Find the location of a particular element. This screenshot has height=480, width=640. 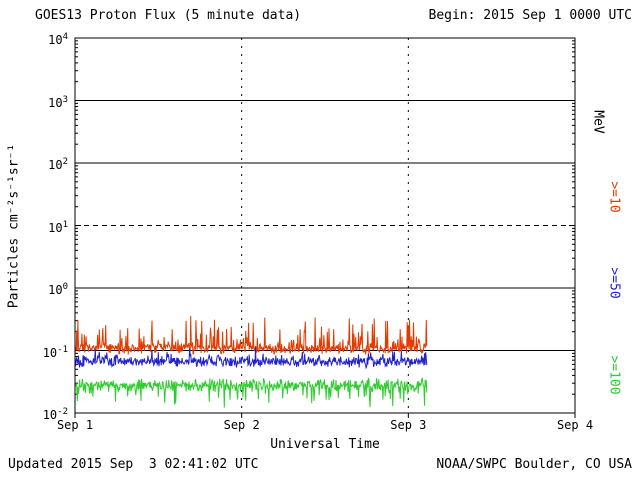

series-ge50MeV is located at coordinates (251, 358).